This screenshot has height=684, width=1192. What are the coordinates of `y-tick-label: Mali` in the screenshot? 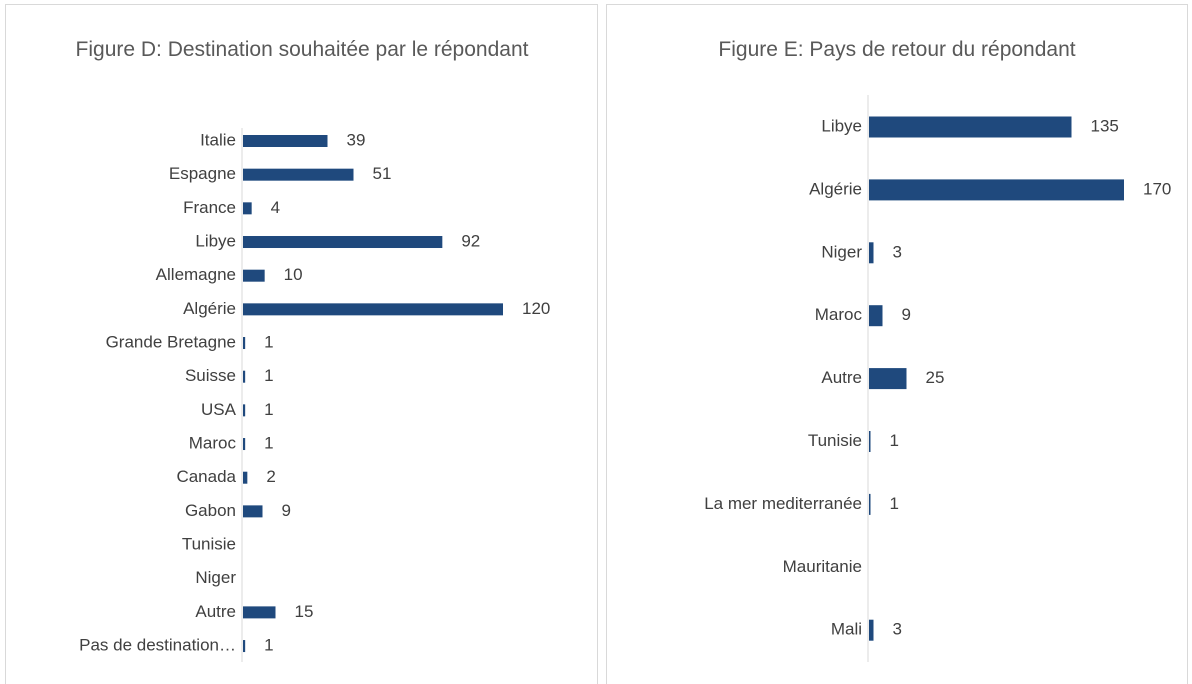 It's located at (846, 629).